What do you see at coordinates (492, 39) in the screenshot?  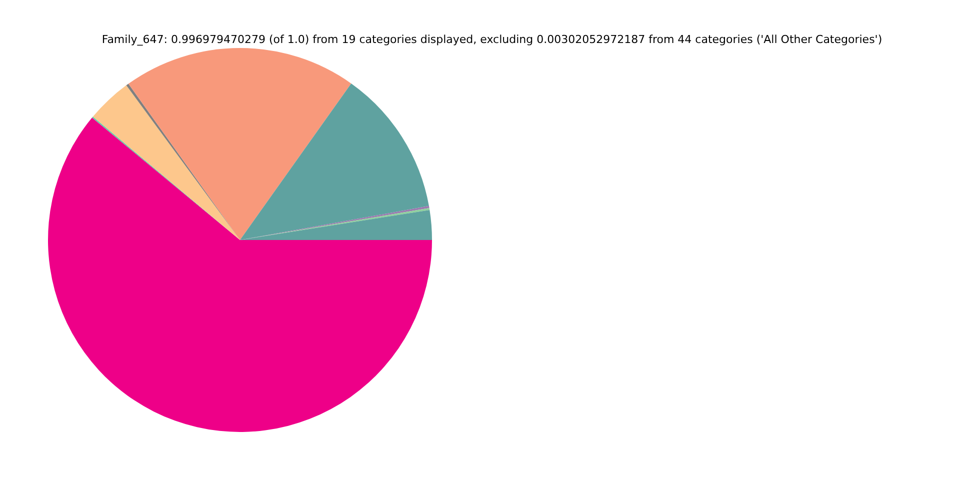 I see `text: Family_647: 0.996979470279 (of 1.0) from 19 categories displayed, excluding 0.00302052972187 from 44 categories ('All Other Categories')` at bounding box center [492, 39].